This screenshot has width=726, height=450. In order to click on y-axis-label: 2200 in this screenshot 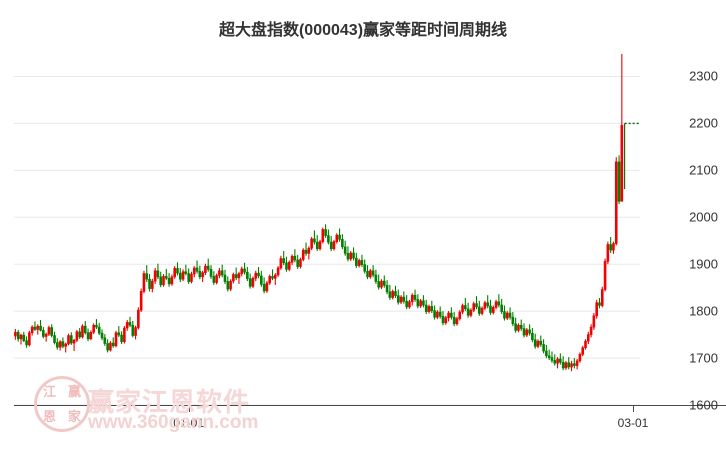, I will do `click(703, 123)`.